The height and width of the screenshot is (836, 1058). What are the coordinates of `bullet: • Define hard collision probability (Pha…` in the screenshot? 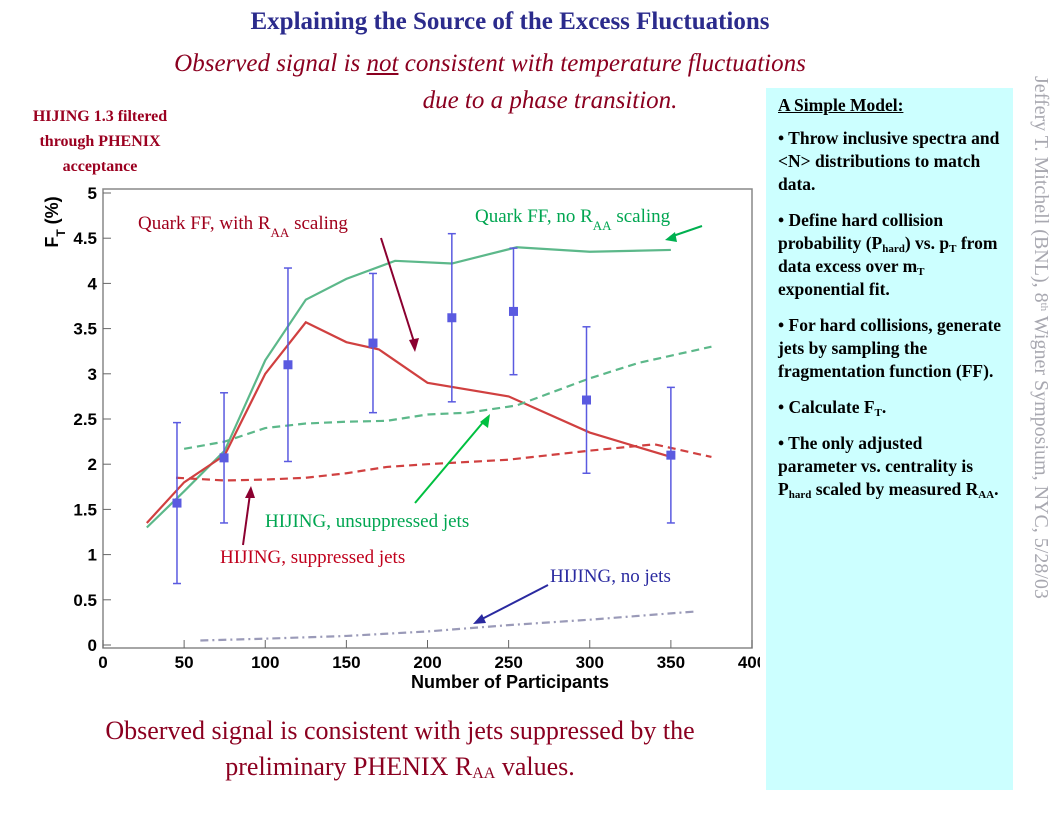 It's located at (890, 255).